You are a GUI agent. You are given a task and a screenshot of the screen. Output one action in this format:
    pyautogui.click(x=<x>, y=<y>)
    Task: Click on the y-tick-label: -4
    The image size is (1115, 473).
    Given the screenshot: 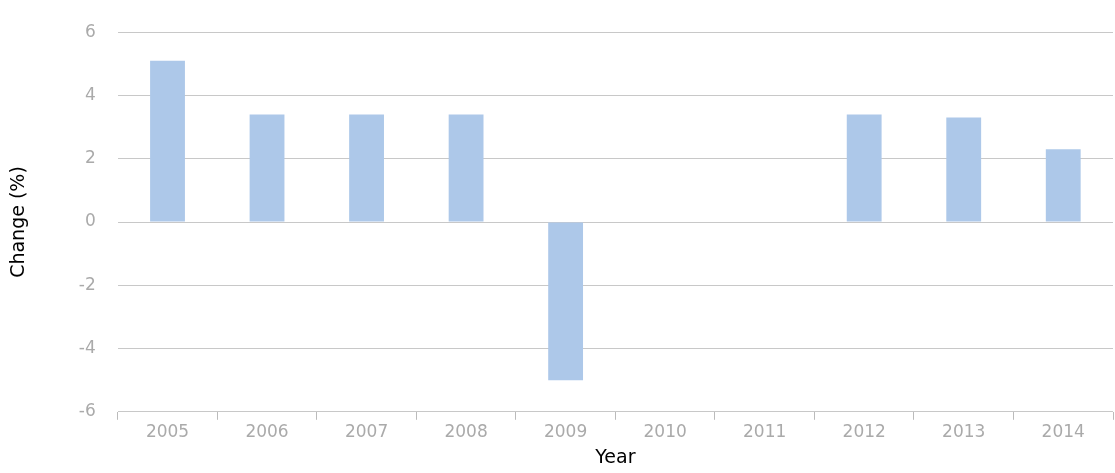 What is the action you would take?
    pyautogui.click(x=87, y=346)
    